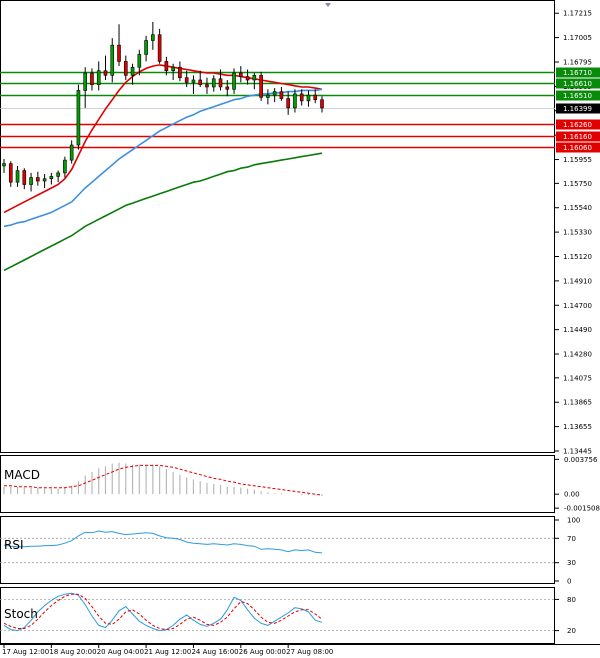 This screenshot has width=600, height=658. I want to click on chart-shift-marker, so click(328, 5).